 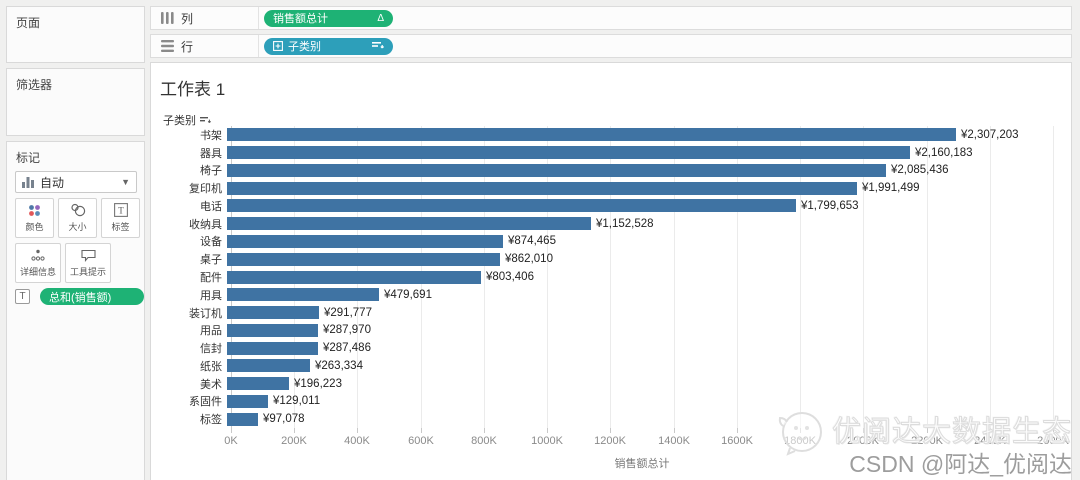 I want to click on axis-tick-label: 800K, so click(x=484, y=441).